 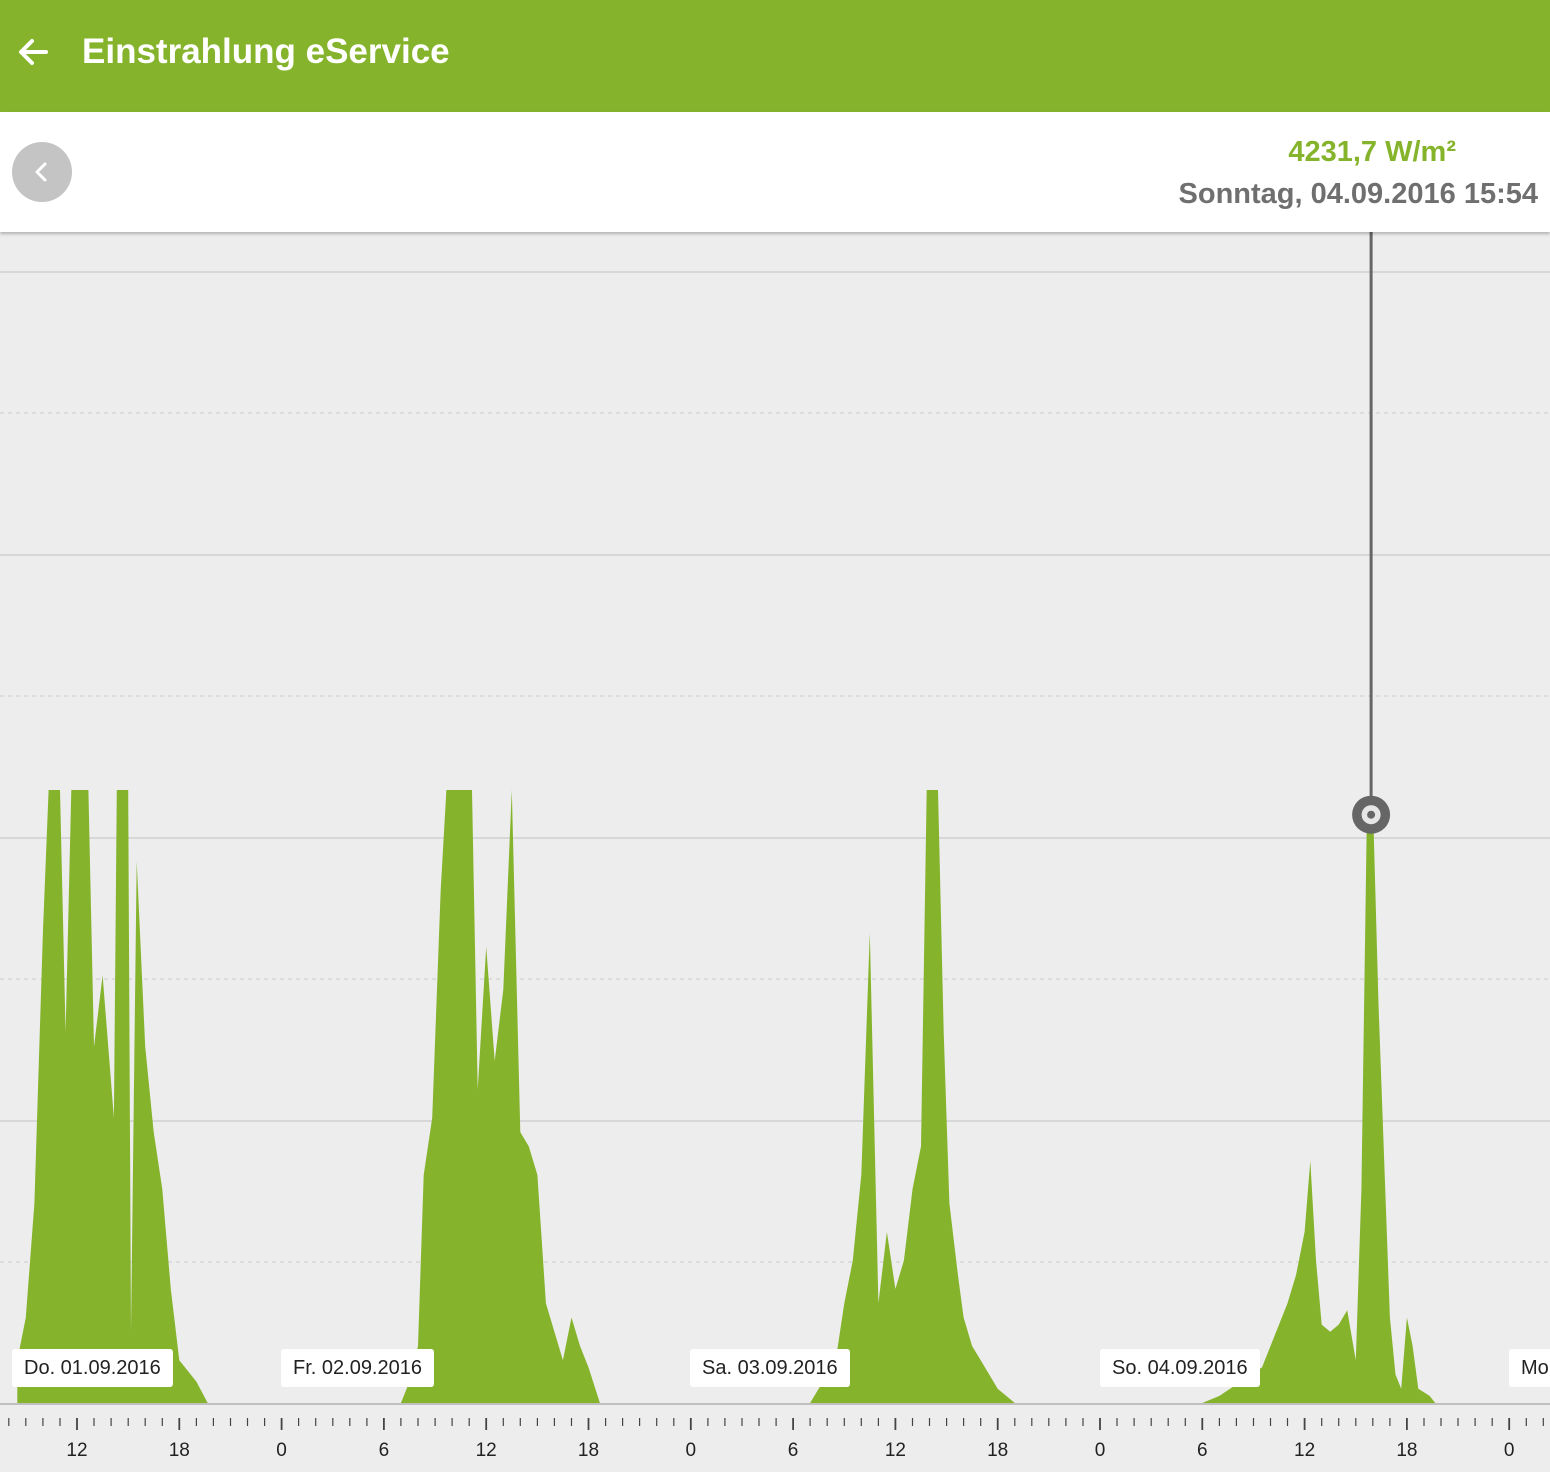 What do you see at coordinates (1371, 814) in the screenshot?
I see `cursor-handle-dot` at bounding box center [1371, 814].